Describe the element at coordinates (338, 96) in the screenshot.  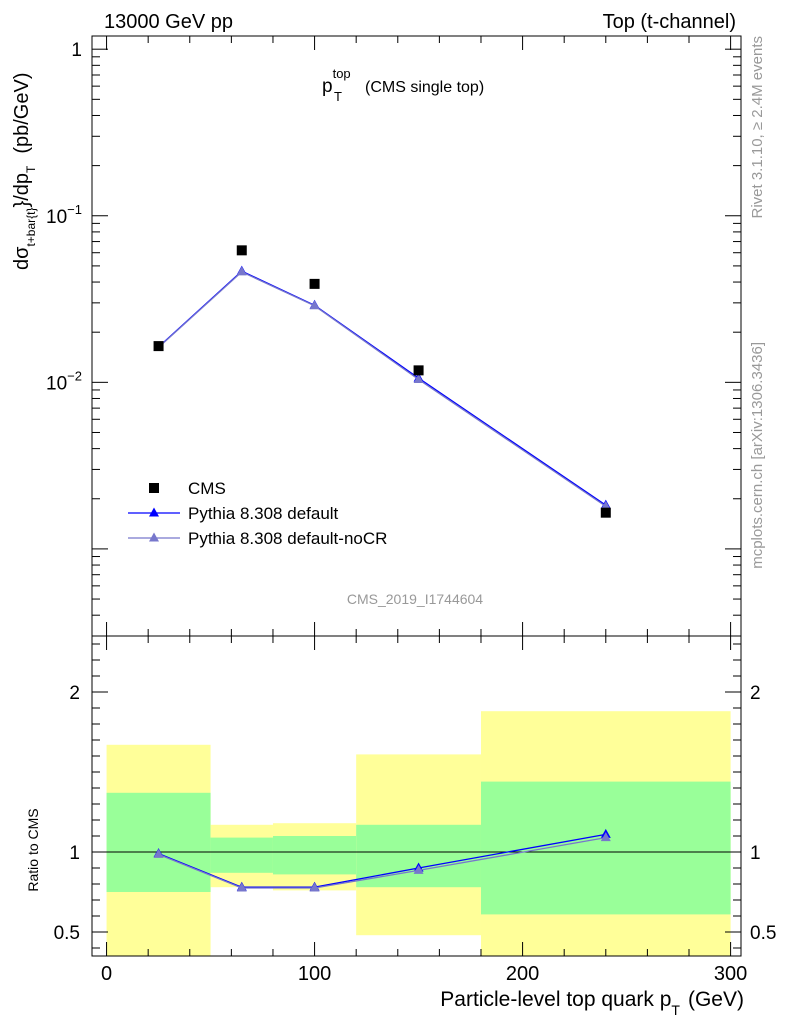
I see `plot-title-sub: T` at that location.